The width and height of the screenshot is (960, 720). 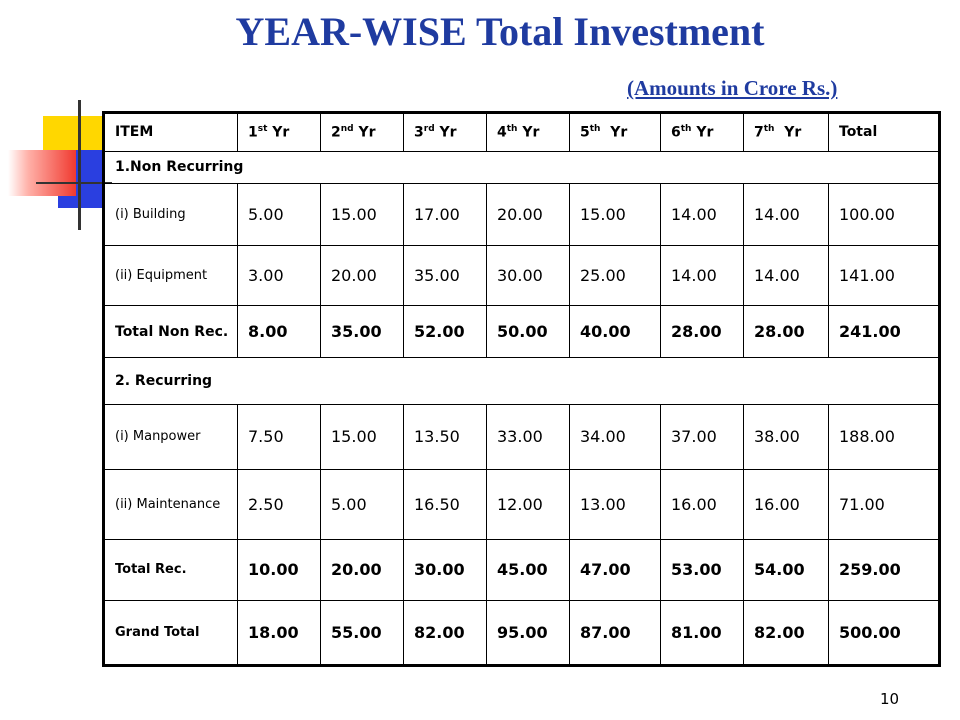 I want to click on cell-value: 188.00, so click(x=884, y=437).